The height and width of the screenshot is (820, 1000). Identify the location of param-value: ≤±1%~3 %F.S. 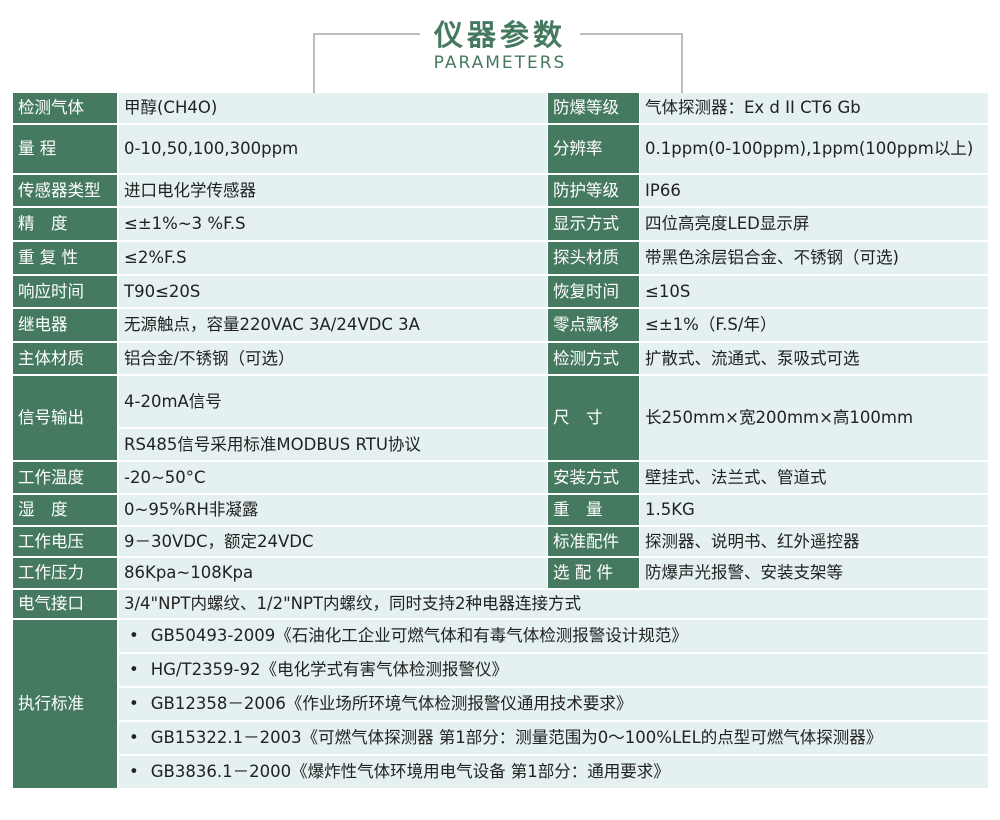
(333, 224).